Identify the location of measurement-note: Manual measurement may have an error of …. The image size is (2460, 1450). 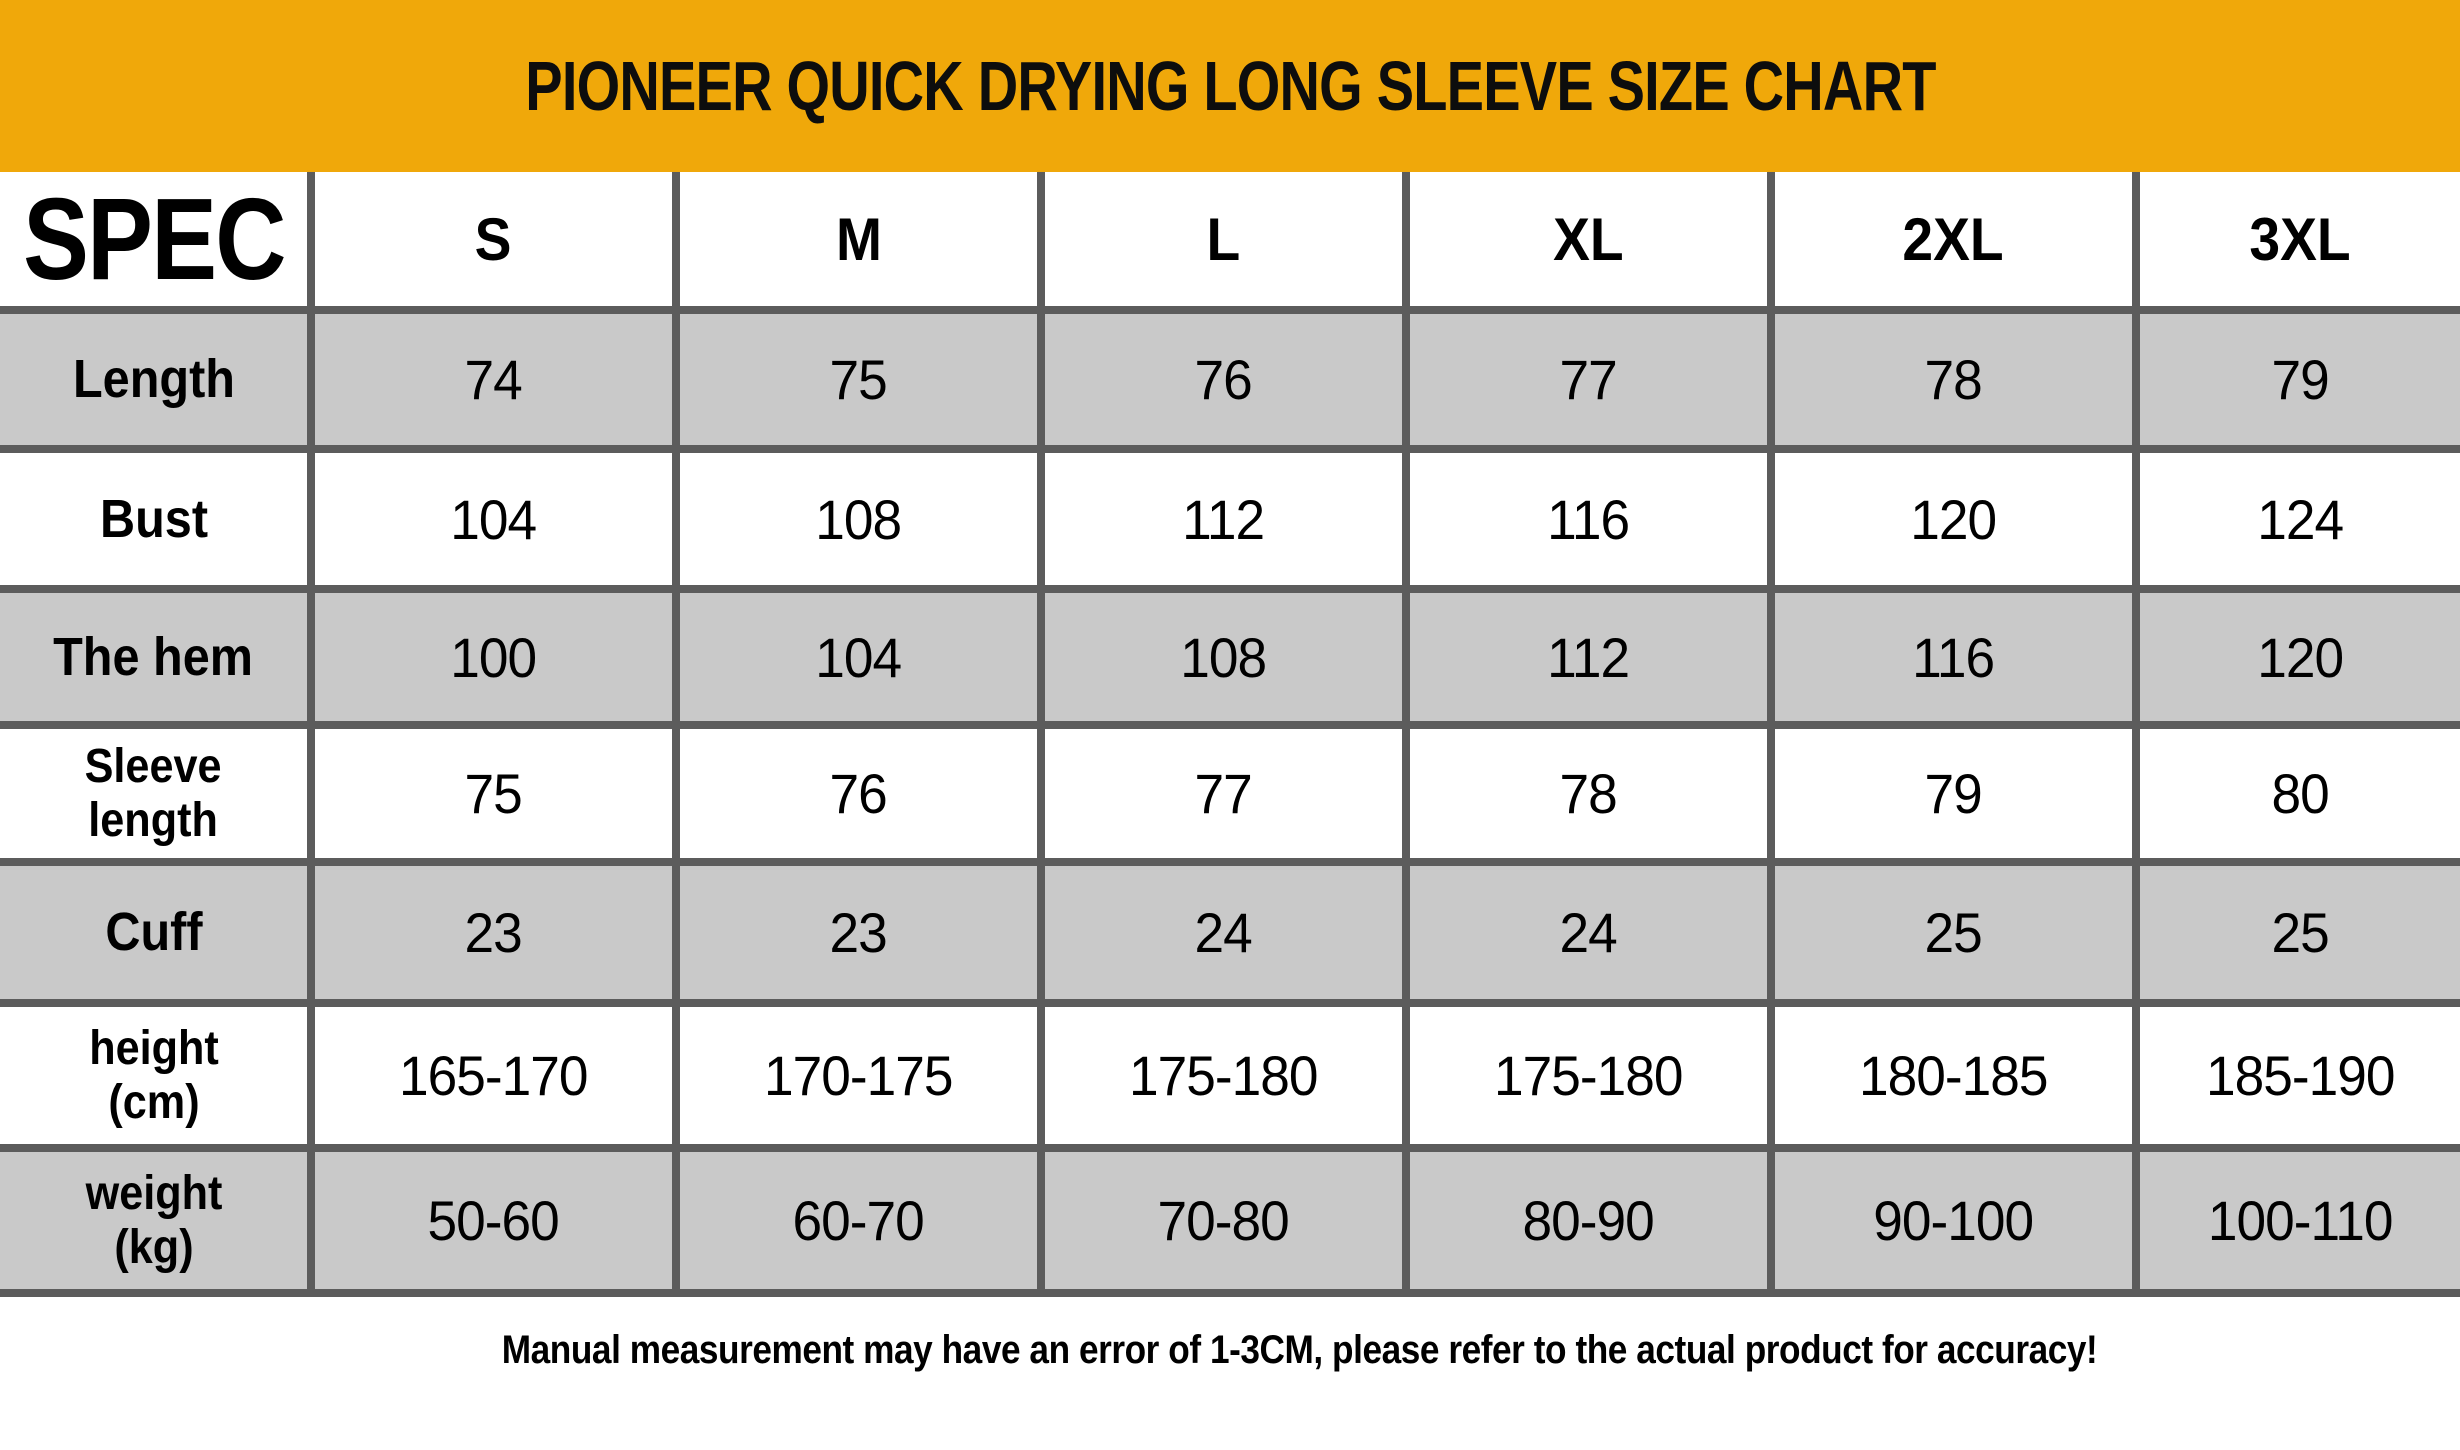
(1300, 1350).